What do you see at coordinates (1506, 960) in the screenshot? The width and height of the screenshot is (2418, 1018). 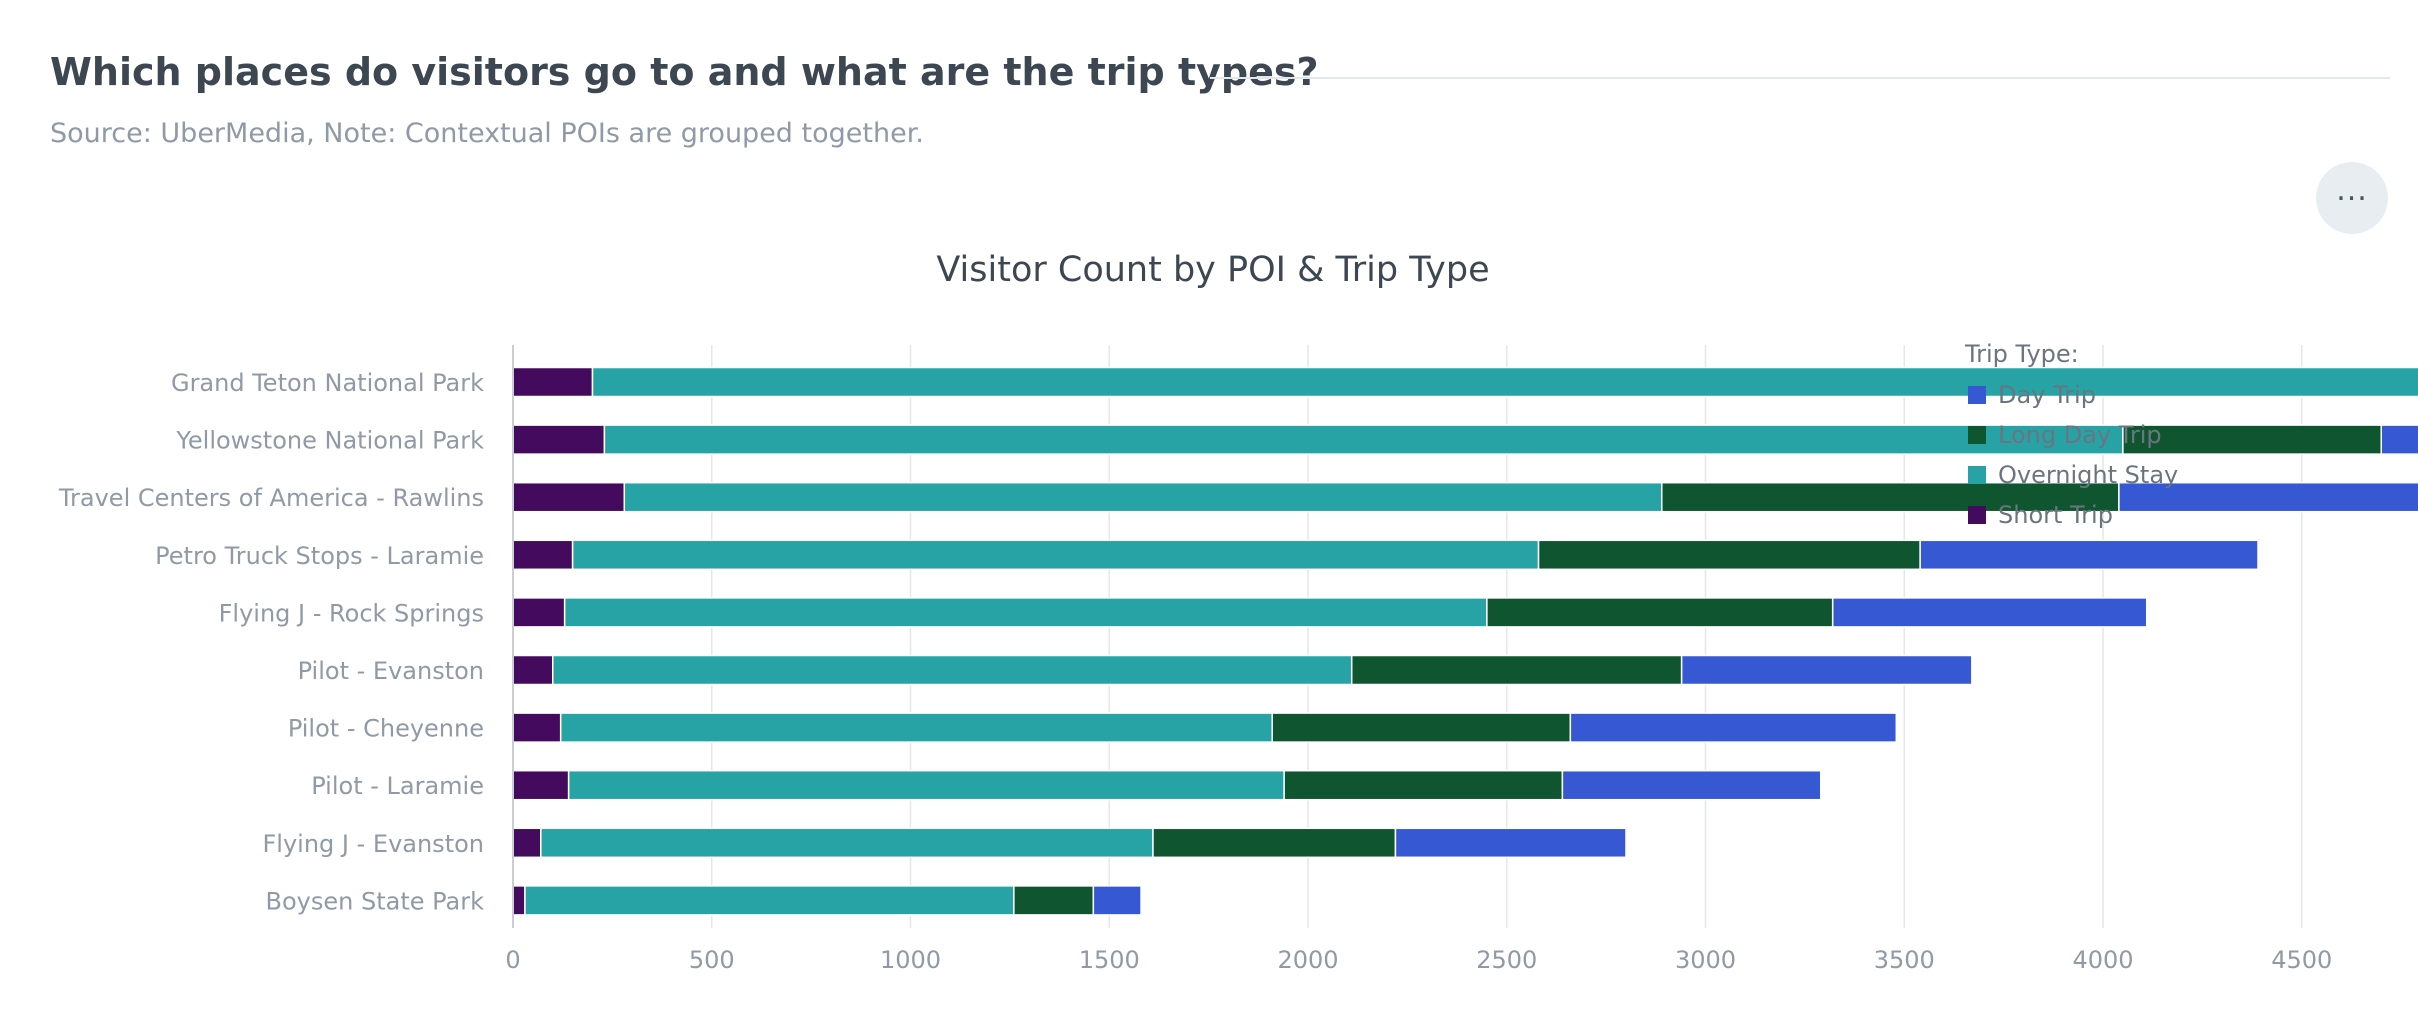 I see `x-tick-label: 2500` at bounding box center [1506, 960].